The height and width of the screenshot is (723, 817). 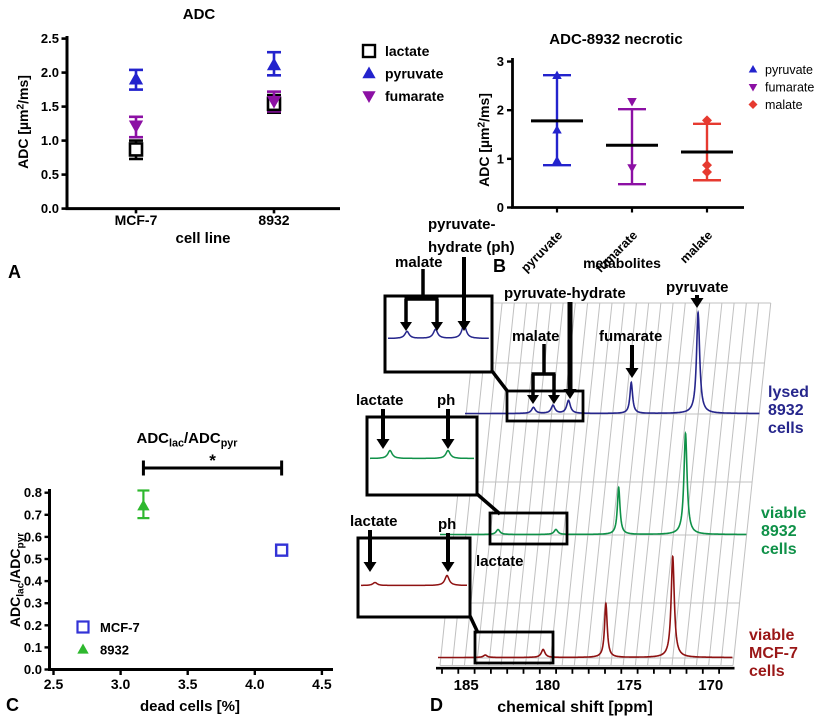 What do you see at coordinates (50, 140) in the screenshot?
I see `y-tick-label: 1.0` at bounding box center [50, 140].